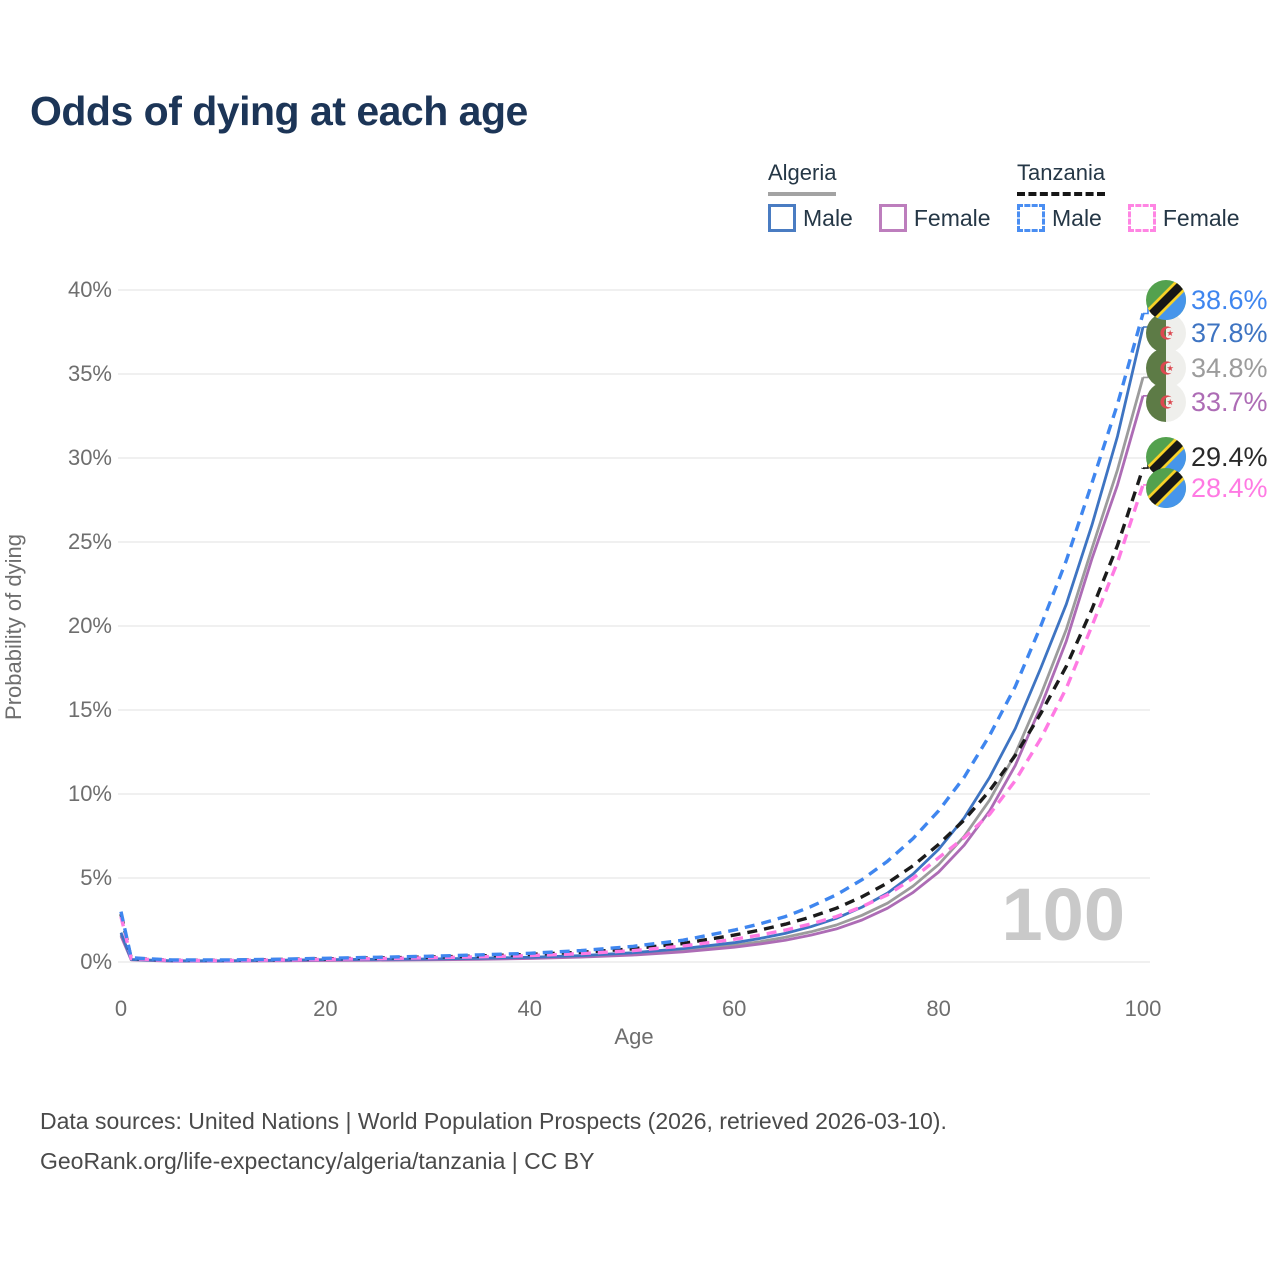 This screenshot has width=1280, height=1280. I want to click on end-label-algeria-male: ★ 37.8%, so click(1207, 333).